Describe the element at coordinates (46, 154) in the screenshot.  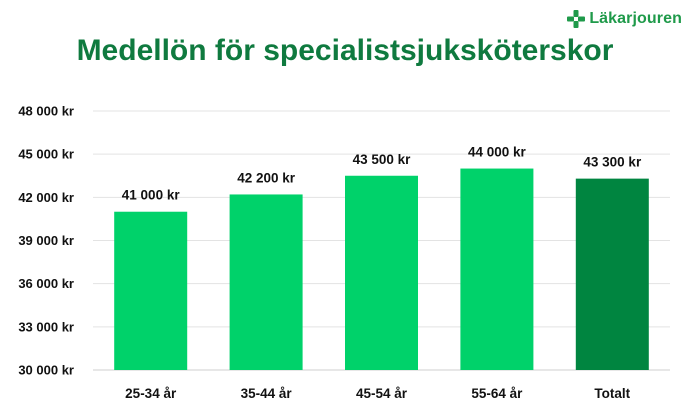
I see `y-tick-label: 45 000 kr` at that location.